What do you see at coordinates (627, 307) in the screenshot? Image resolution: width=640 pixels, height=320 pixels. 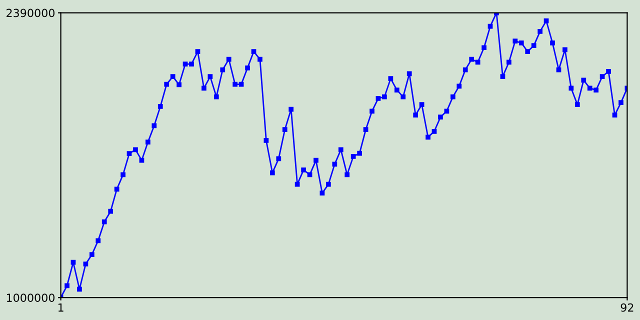 I see `x-tick-label: 92` at bounding box center [627, 307].